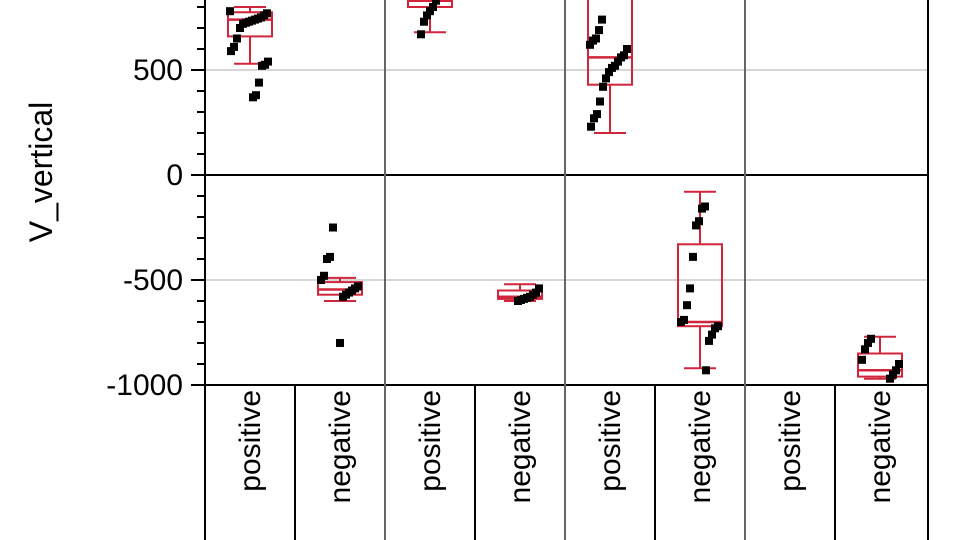  I want to click on y-tick-labels: 500 0 -500 -1000, so click(144, 228).